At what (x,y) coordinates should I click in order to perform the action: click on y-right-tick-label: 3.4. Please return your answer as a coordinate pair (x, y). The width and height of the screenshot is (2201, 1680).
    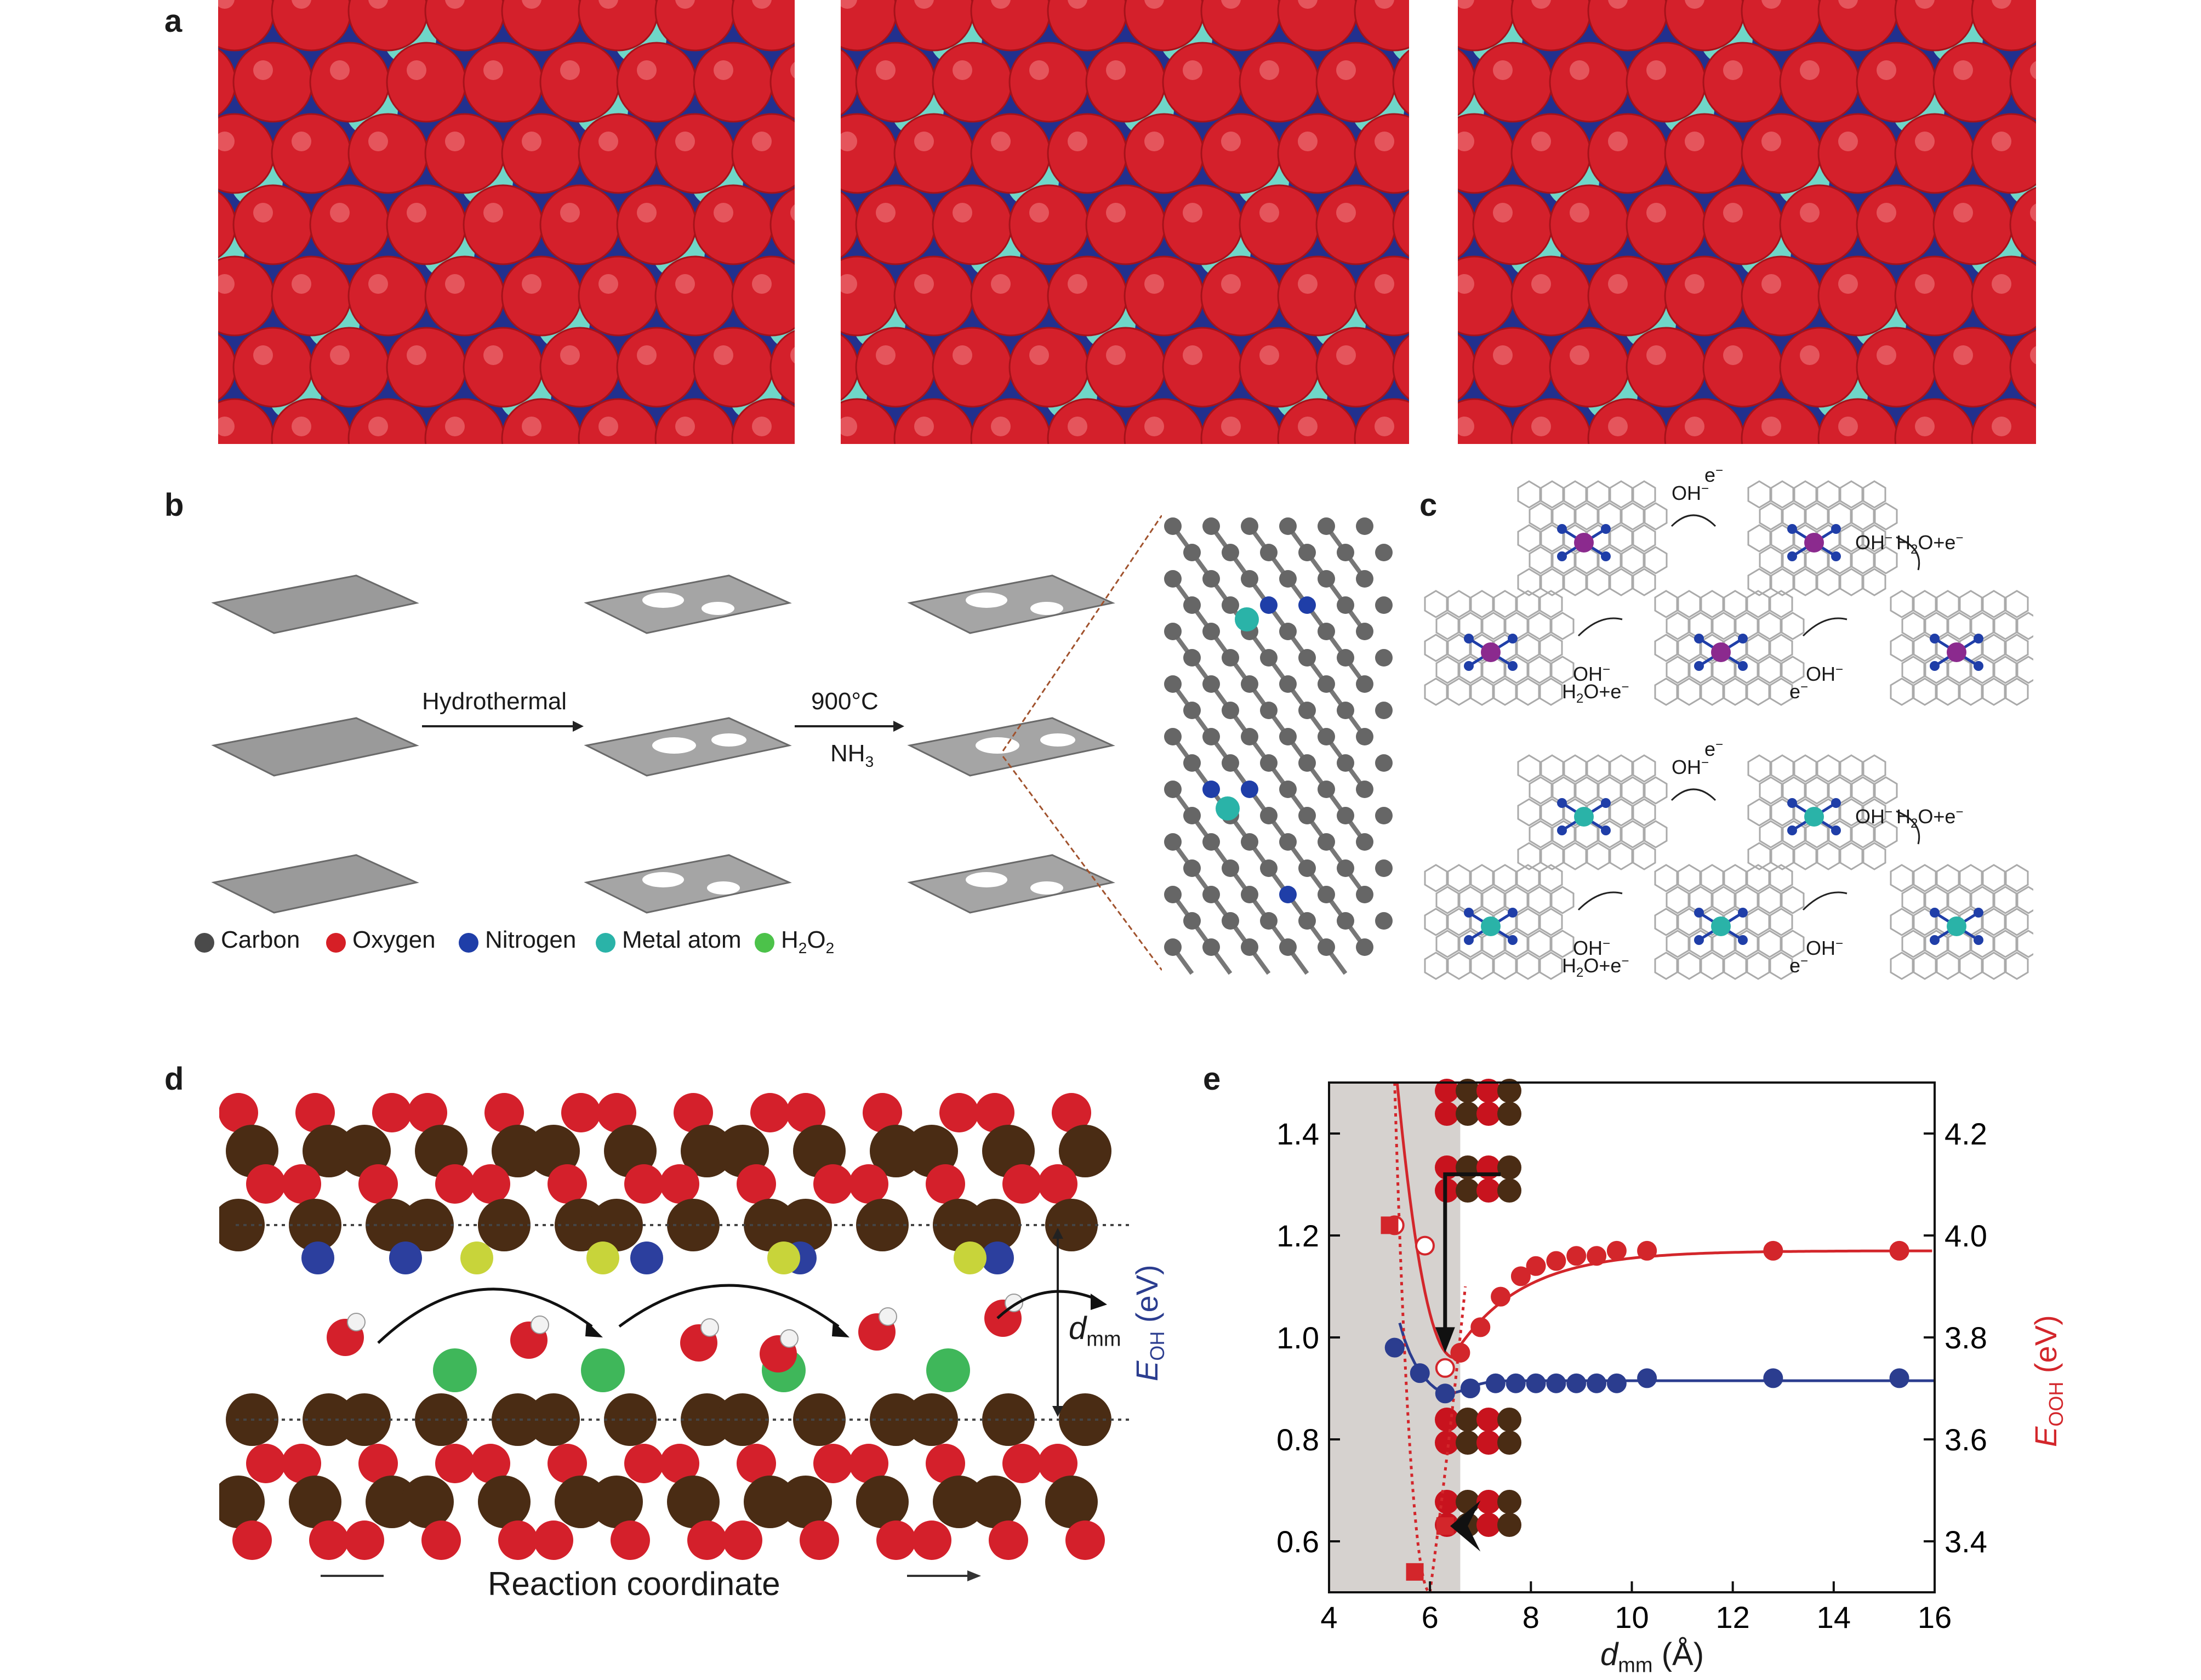
    Looking at the image, I should click on (1966, 1541).